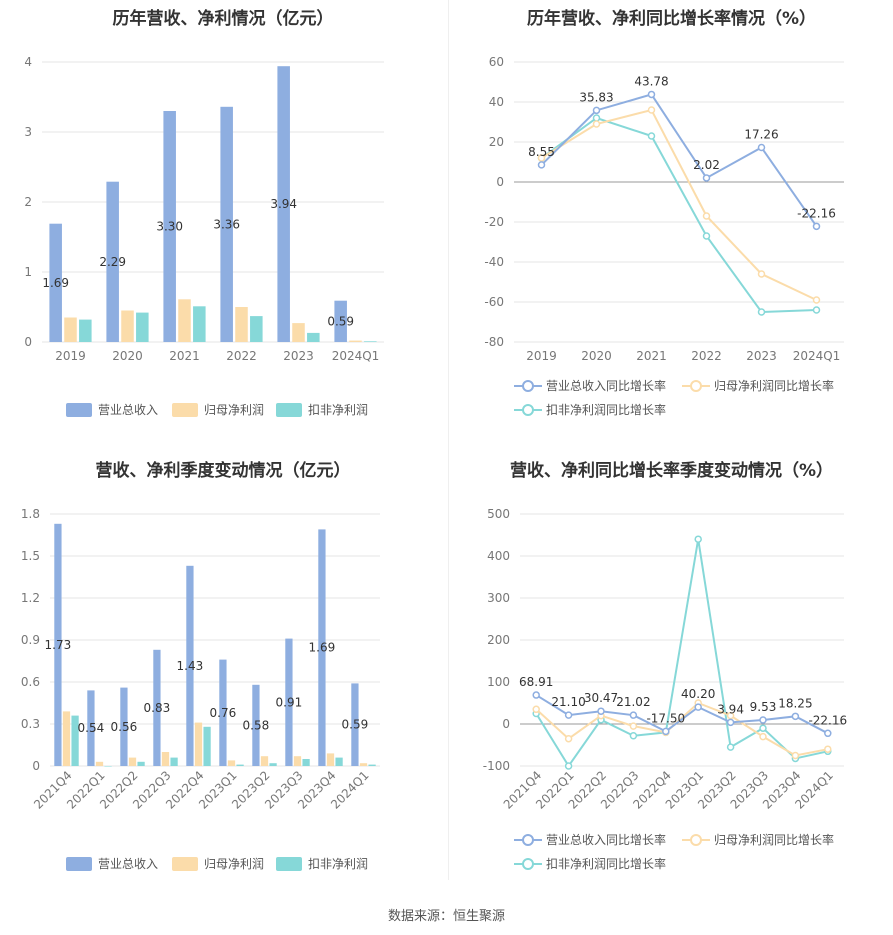 Image resolution: width=893 pixels, height=935 pixels. What do you see at coordinates (596, 97) in the screenshot?
I see `data-label: 35.83` at bounding box center [596, 97].